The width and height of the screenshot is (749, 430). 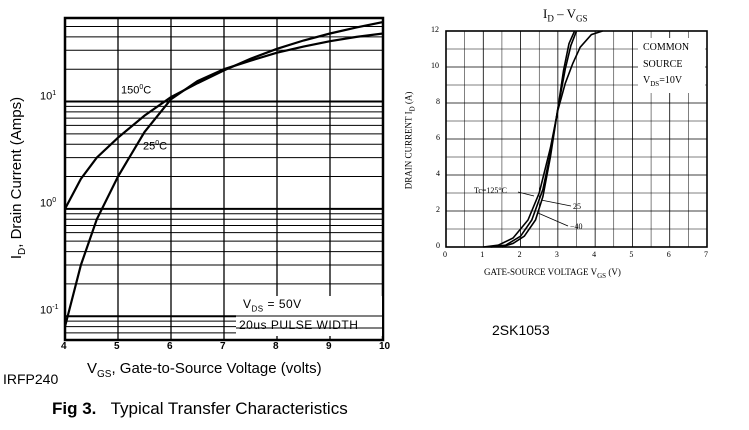 I want to click on left-x-tick-label: 10, so click(x=385, y=346).